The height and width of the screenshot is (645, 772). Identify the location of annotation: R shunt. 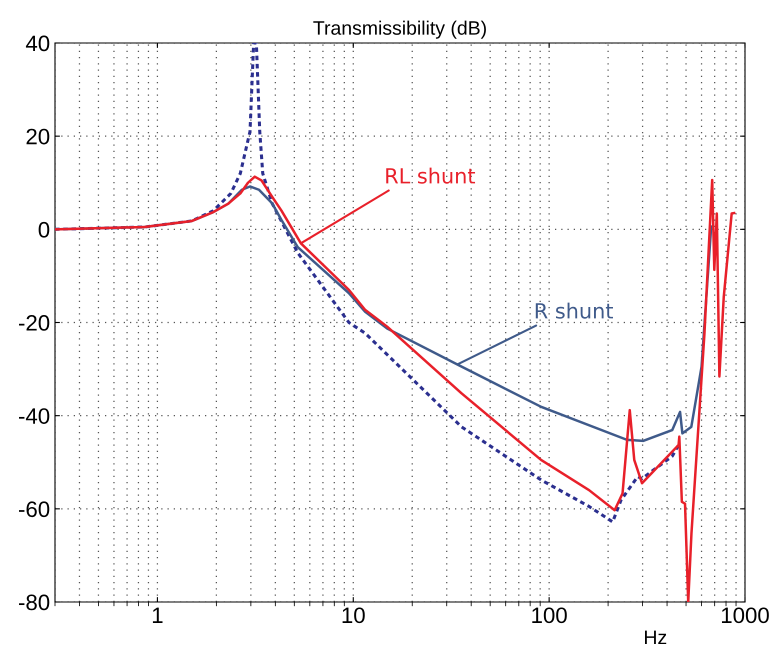
(574, 310).